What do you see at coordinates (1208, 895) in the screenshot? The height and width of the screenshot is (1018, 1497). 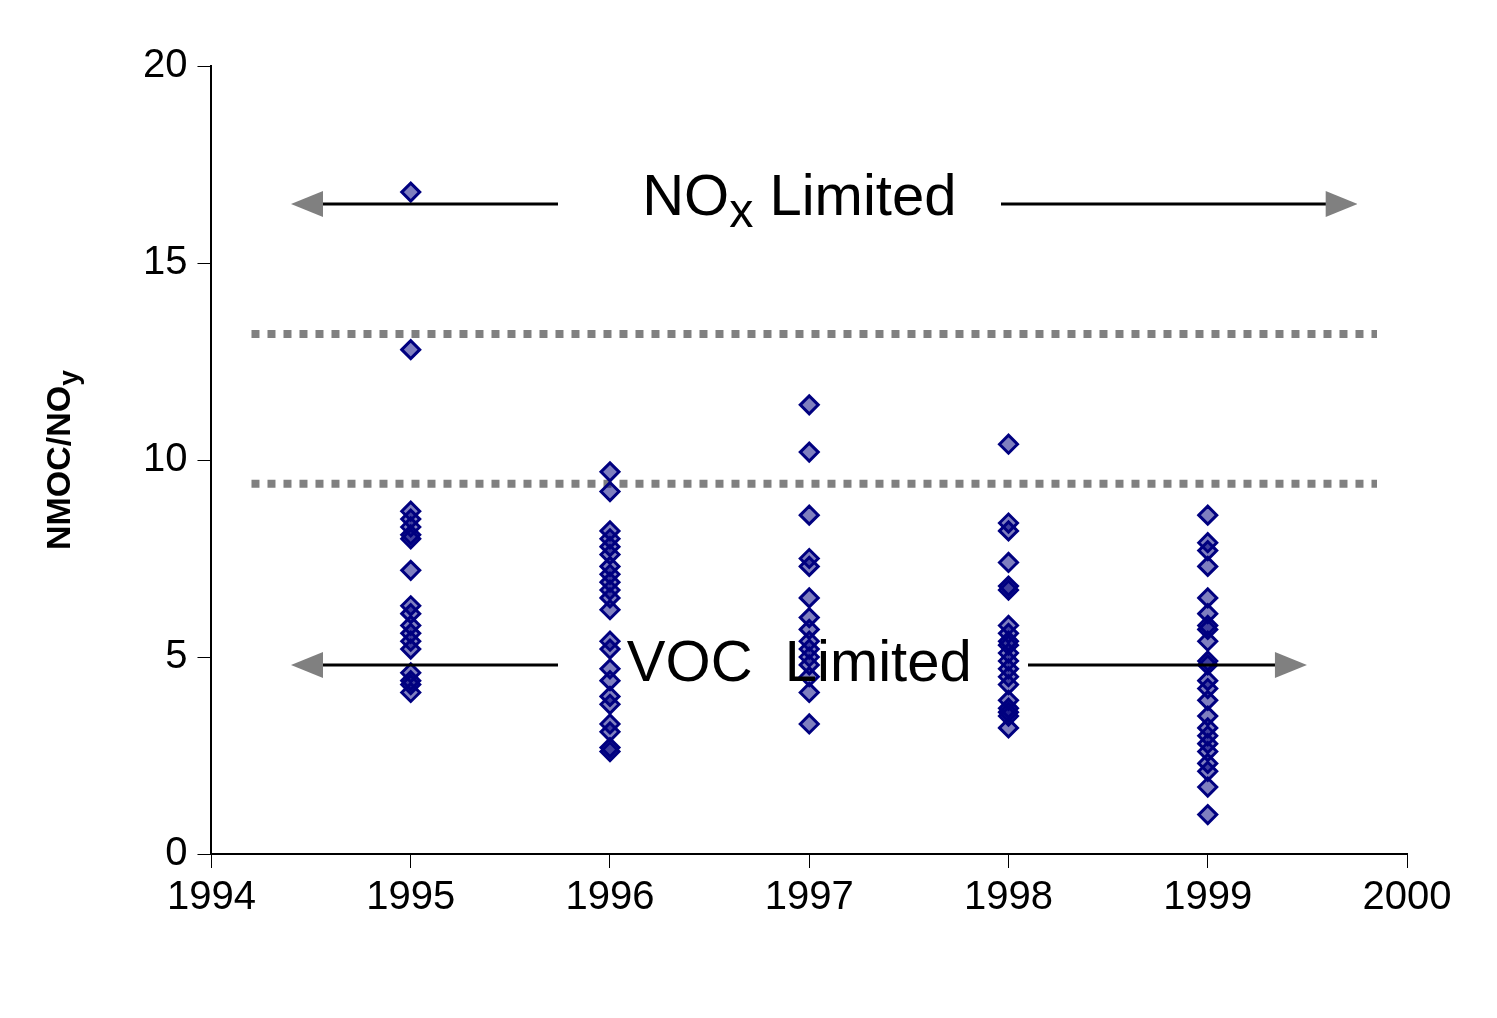 I see `x-tick-label: 1999` at bounding box center [1208, 895].